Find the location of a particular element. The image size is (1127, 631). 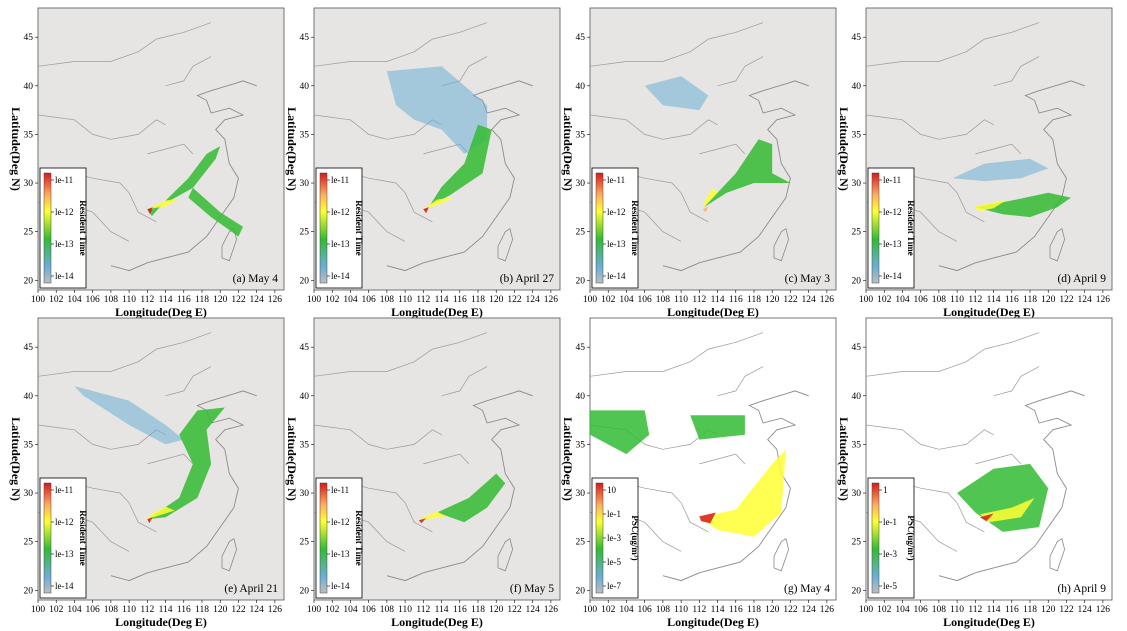

panel-title: (d) April 9 is located at coordinates (1081, 279).